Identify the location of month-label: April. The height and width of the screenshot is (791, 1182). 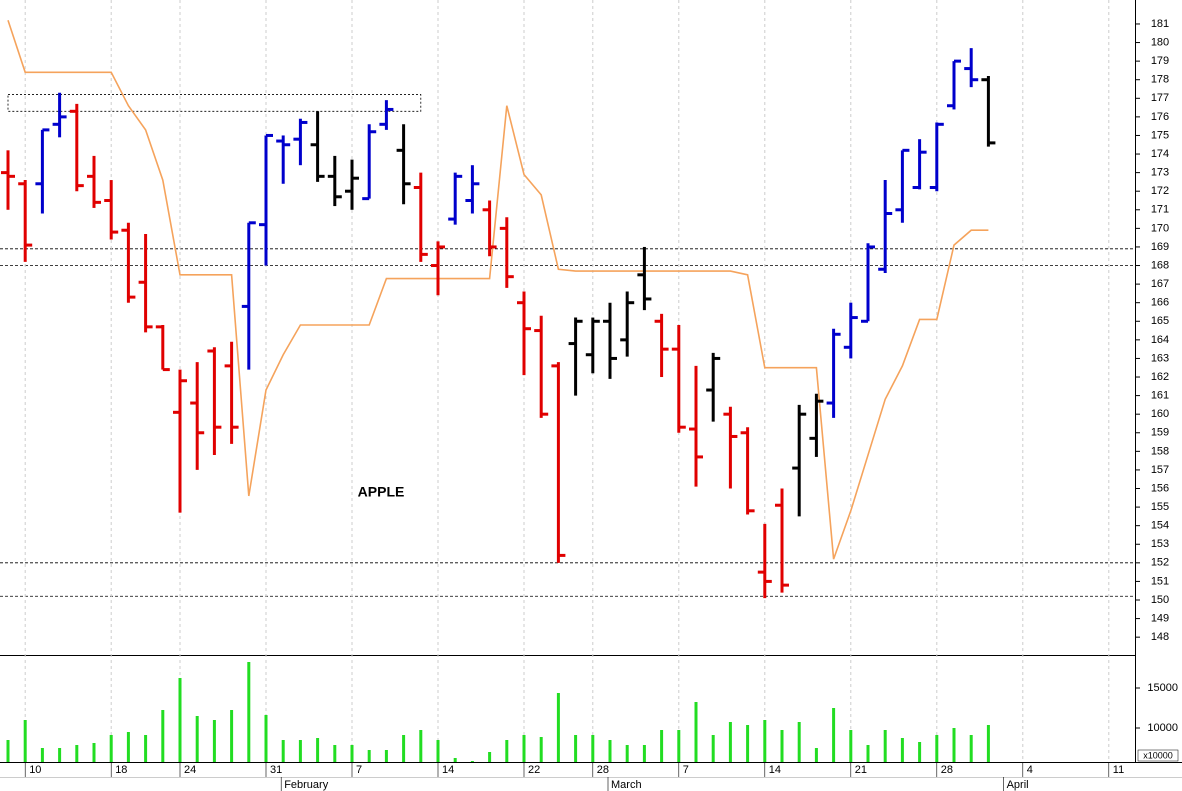
(1018, 785).